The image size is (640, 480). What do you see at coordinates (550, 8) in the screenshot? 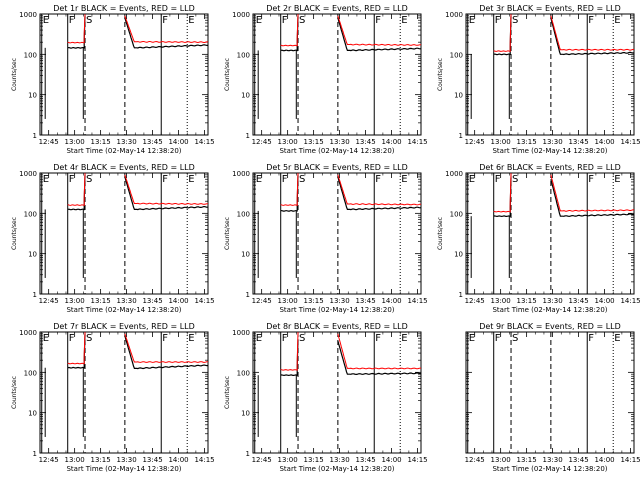
I see `panel-title: Det 3r BLACK = Events, RED = LLD` at bounding box center [550, 8].